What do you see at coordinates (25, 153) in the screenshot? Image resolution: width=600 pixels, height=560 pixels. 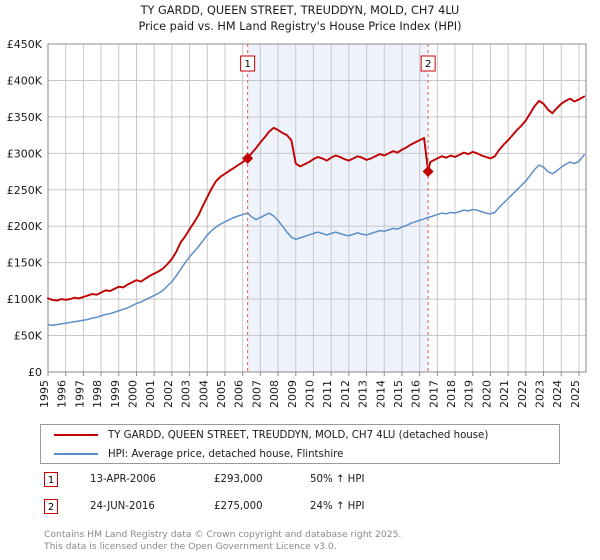 I see `y-axis-tick-label: £300K` at bounding box center [25, 153].